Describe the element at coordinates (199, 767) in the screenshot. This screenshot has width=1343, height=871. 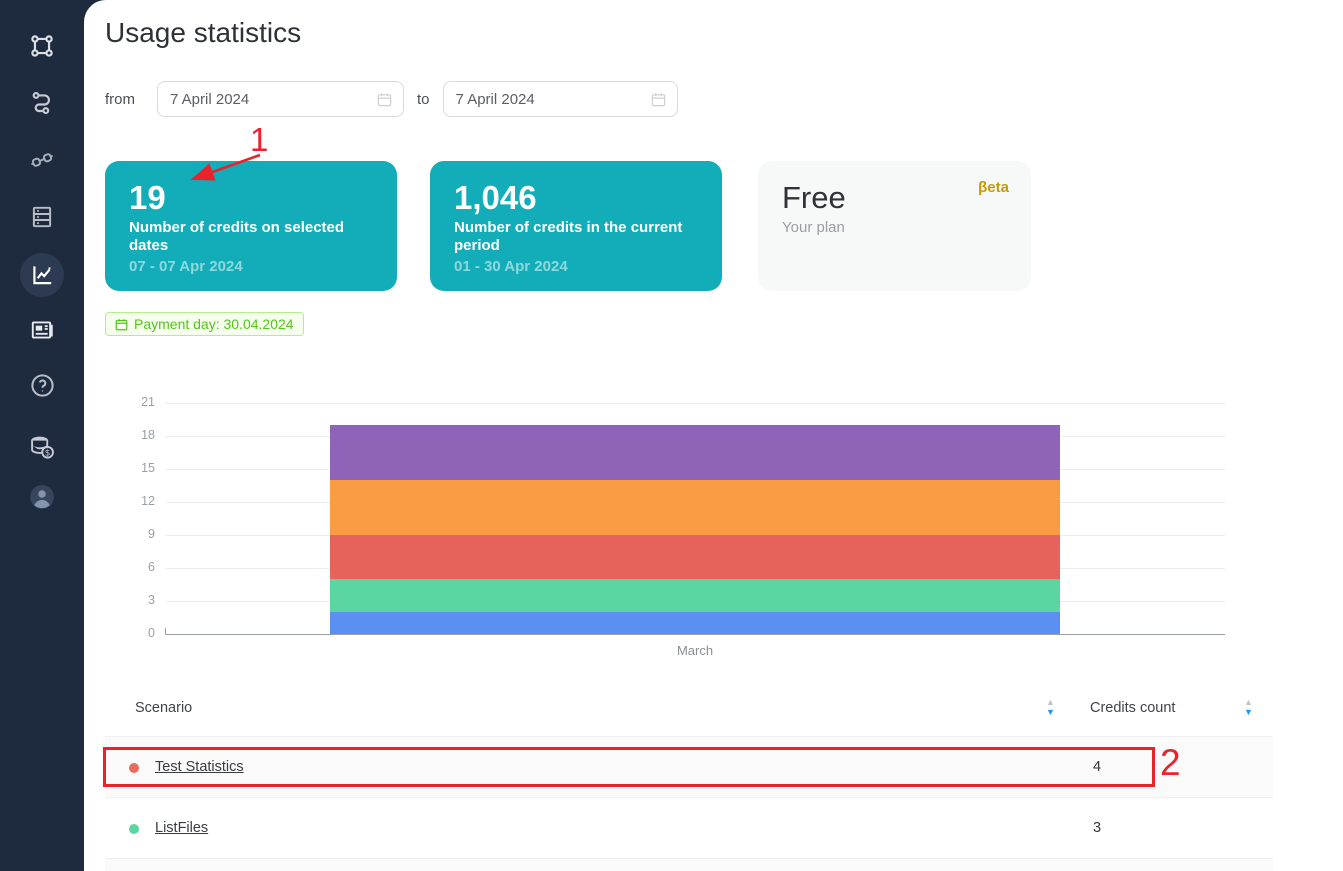
I see `scenario-link: Test Statistics` at that location.